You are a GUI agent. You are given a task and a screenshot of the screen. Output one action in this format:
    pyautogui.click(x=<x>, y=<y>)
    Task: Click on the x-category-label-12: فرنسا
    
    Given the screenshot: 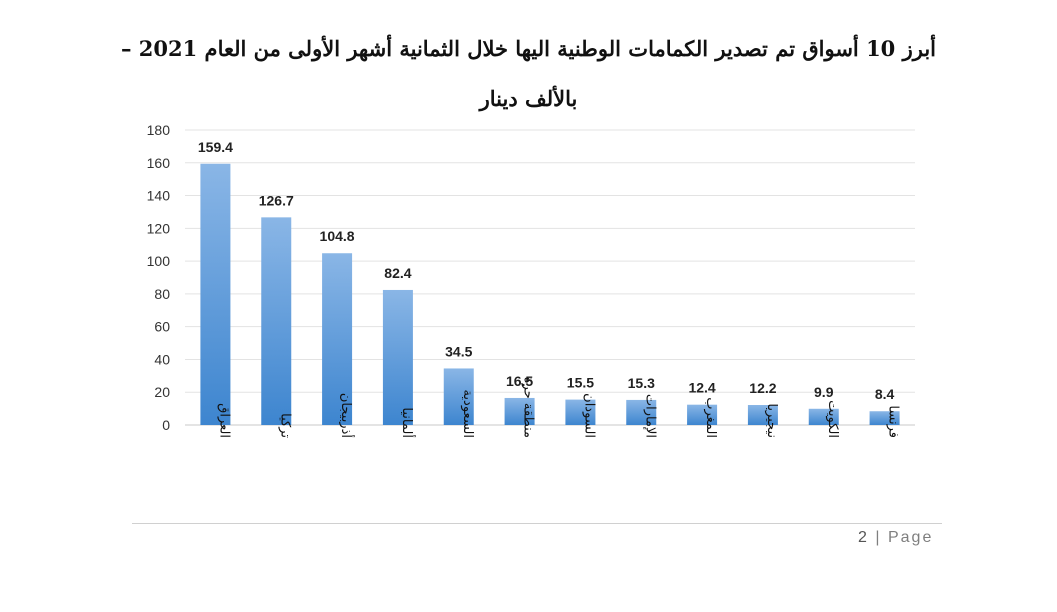 What is the action you would take?
    pyautogui.click(x=893, y=421)
    